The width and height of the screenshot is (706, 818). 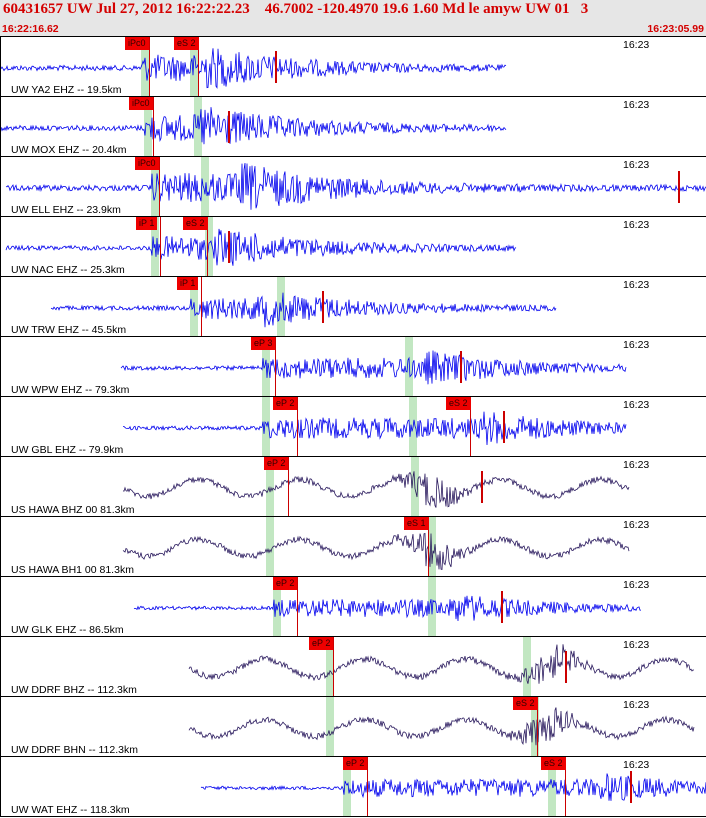 What do you see at coordinates (67, 450) in the screenshot?
I see `channel-label: UW GBL EHZ -- 79.9km` at bounding box center [67, 450].